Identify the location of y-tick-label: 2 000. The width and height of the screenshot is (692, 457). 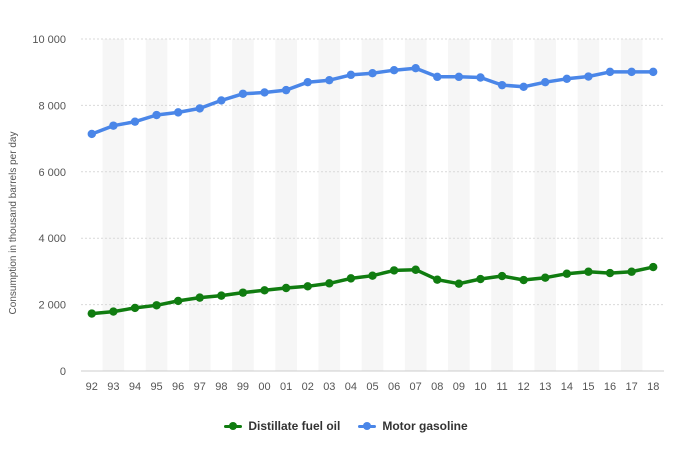
(52, 306).